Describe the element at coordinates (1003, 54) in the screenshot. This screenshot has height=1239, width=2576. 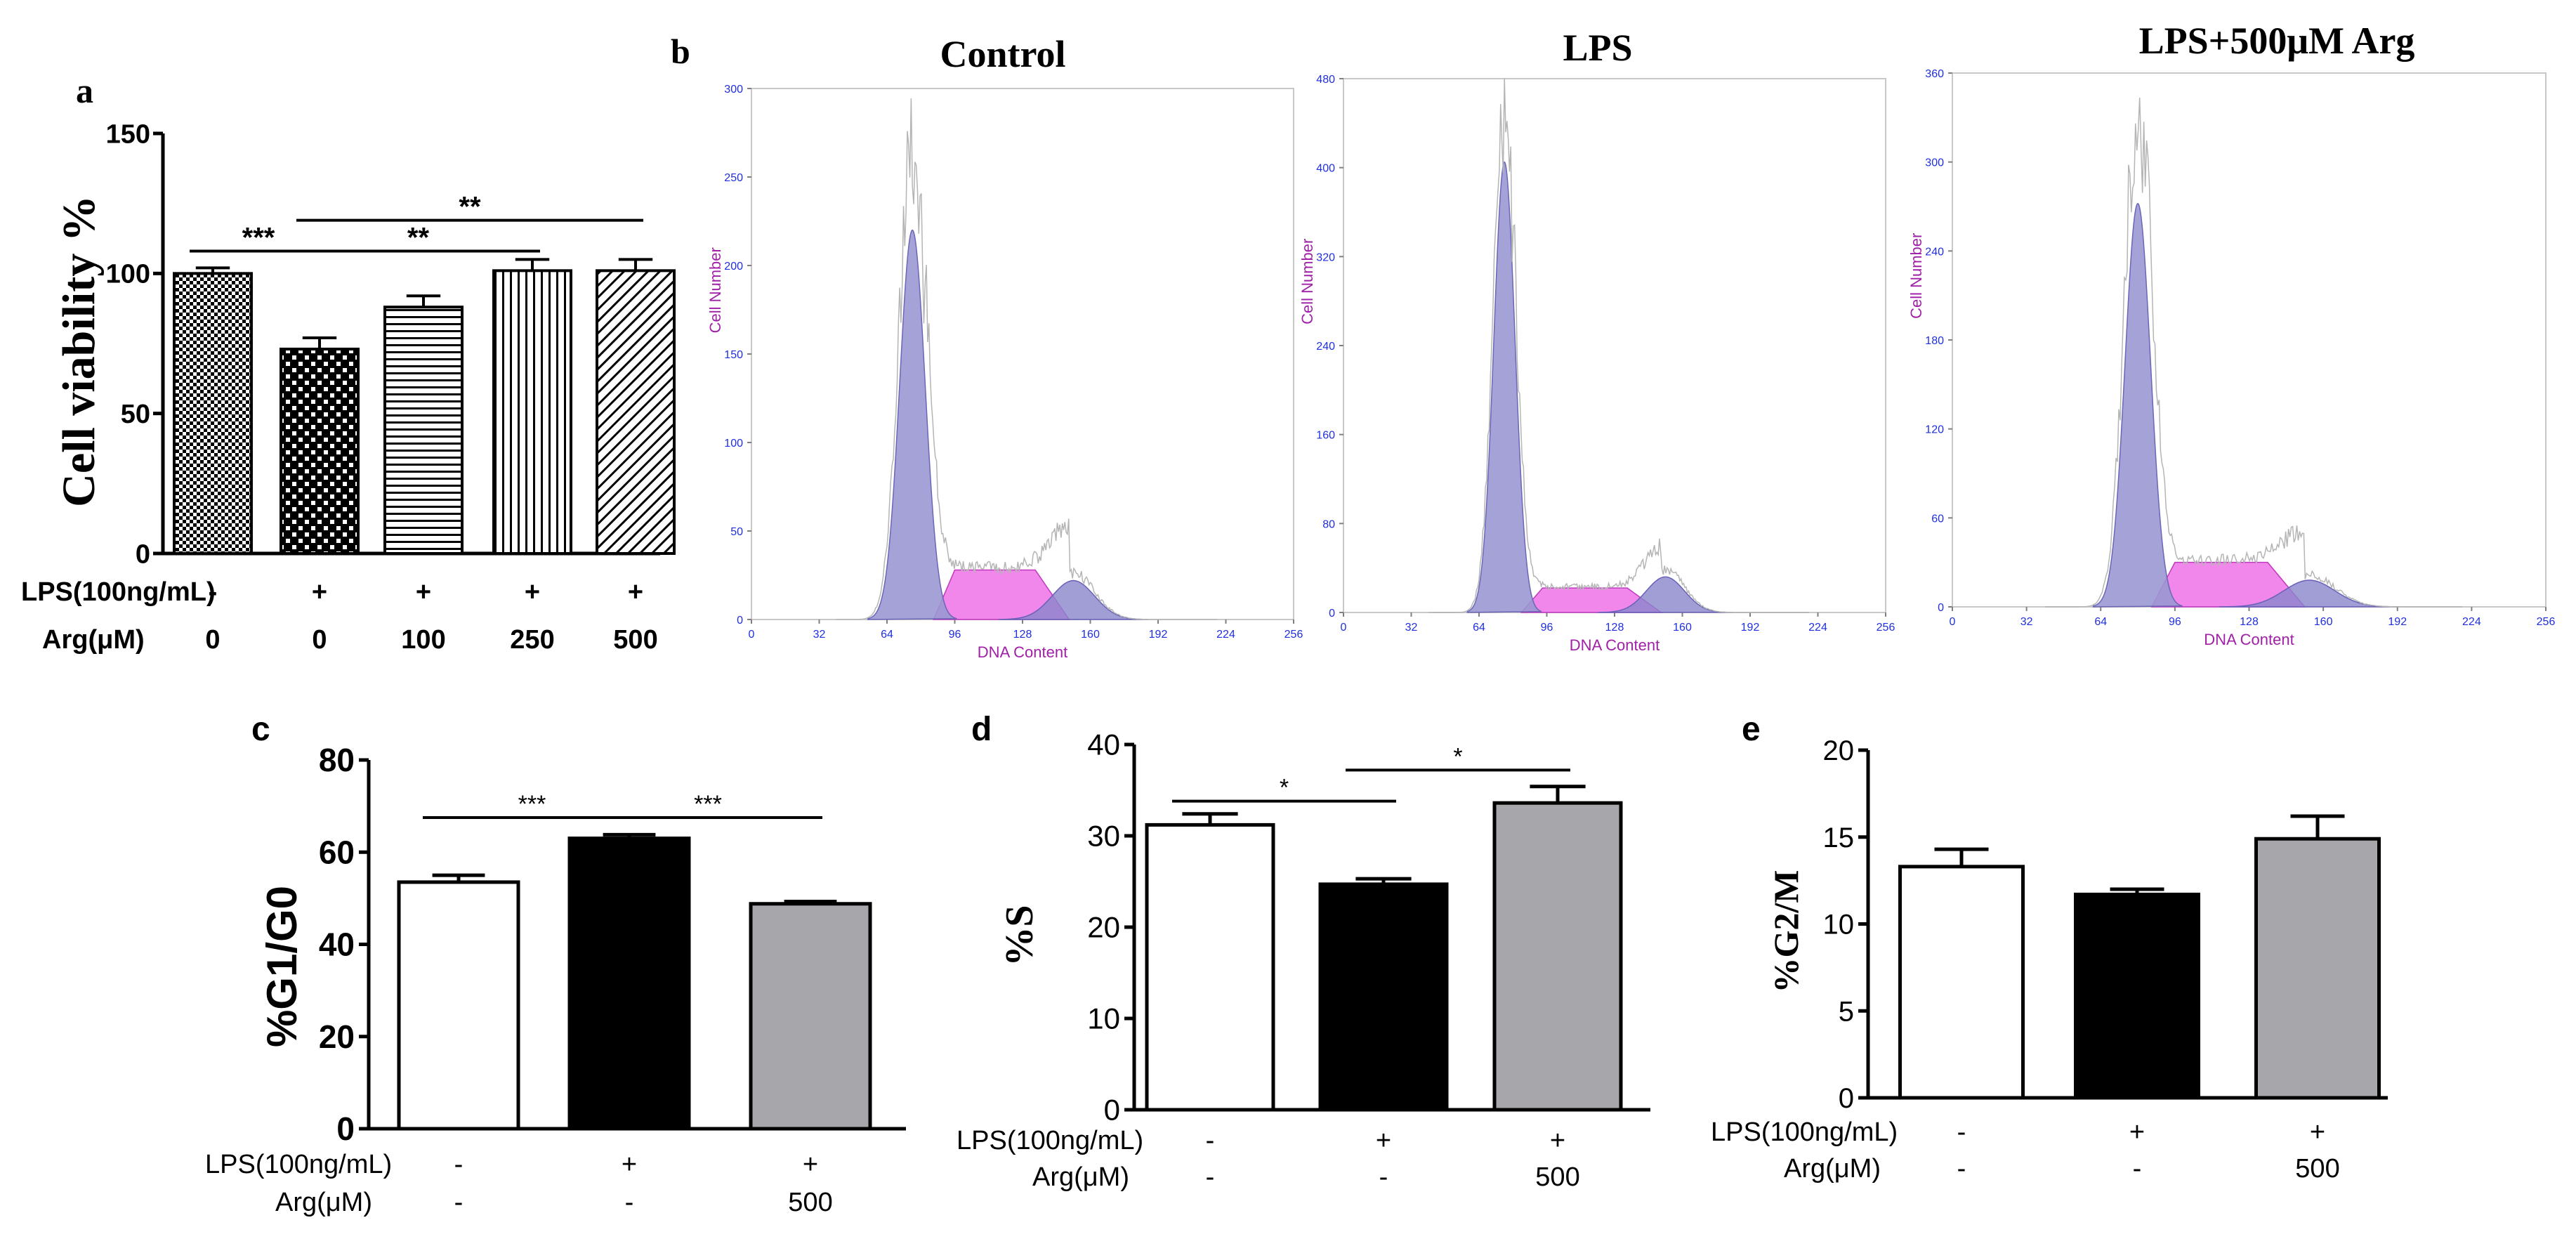
I see `histogram-title: Control` at that location.